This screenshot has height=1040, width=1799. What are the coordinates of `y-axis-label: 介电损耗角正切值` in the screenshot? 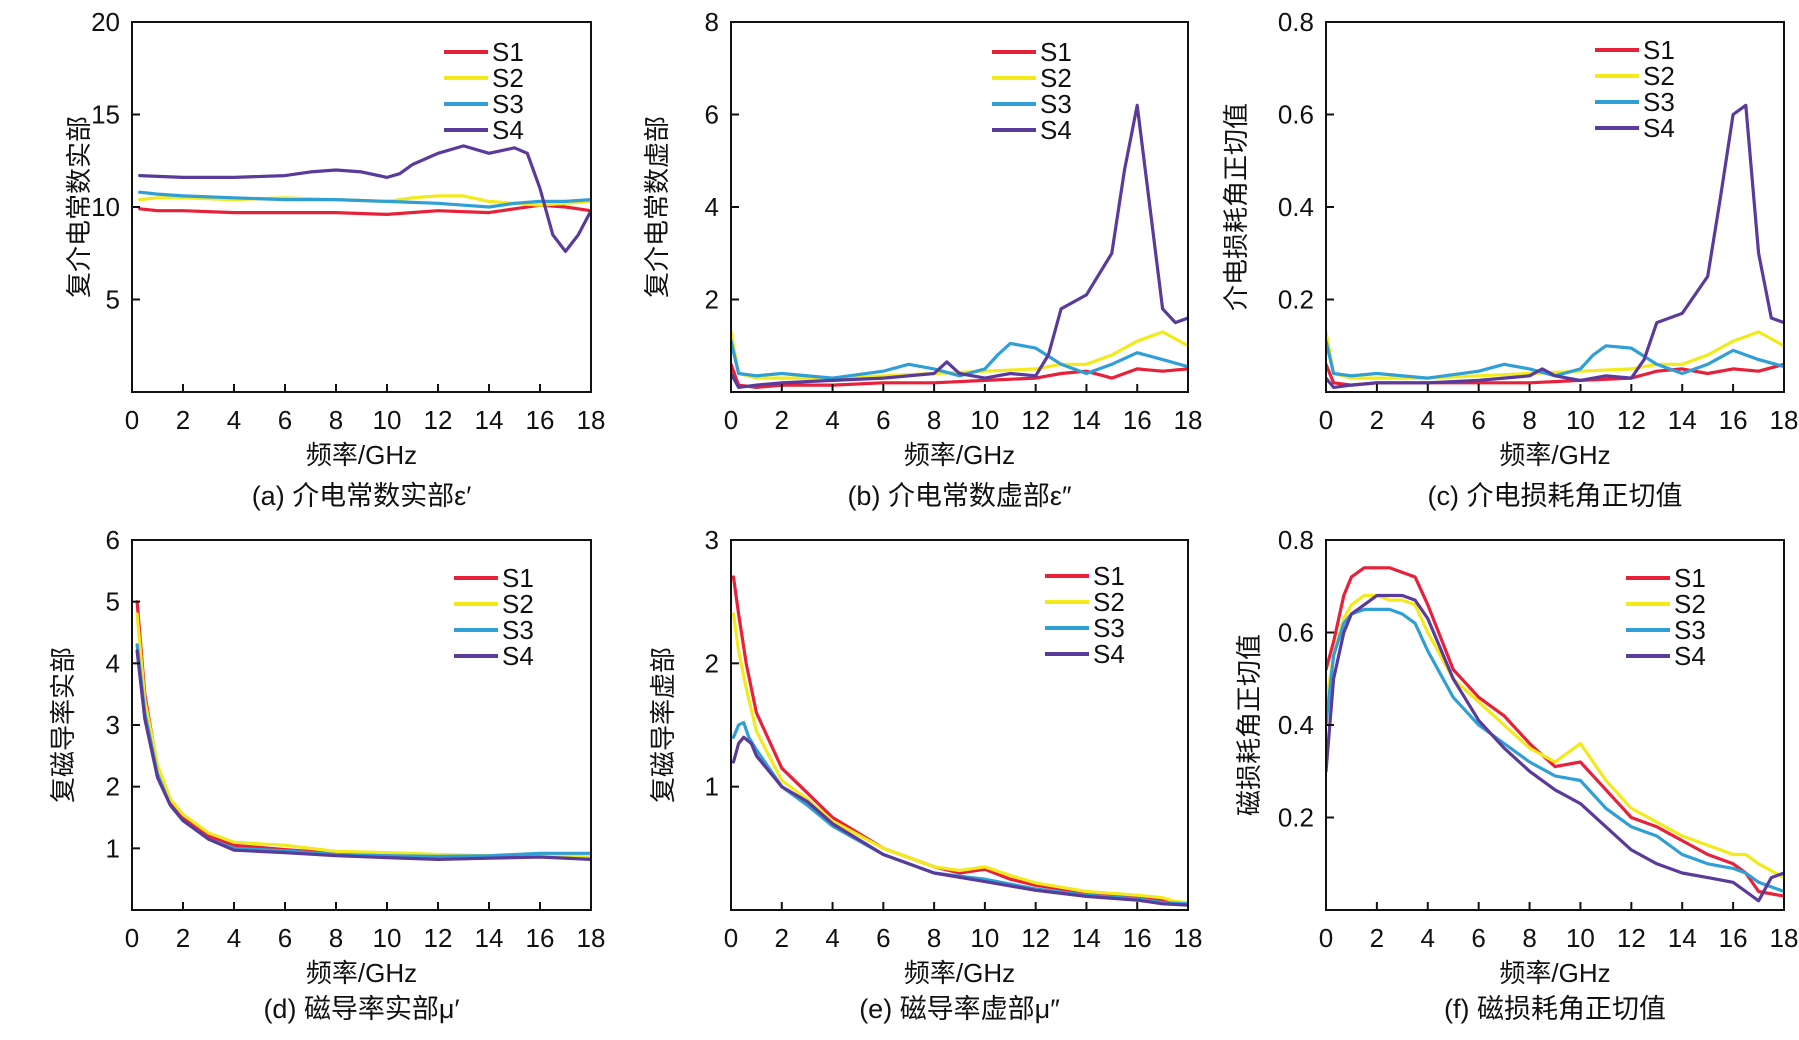 It's located at (1236, 207).